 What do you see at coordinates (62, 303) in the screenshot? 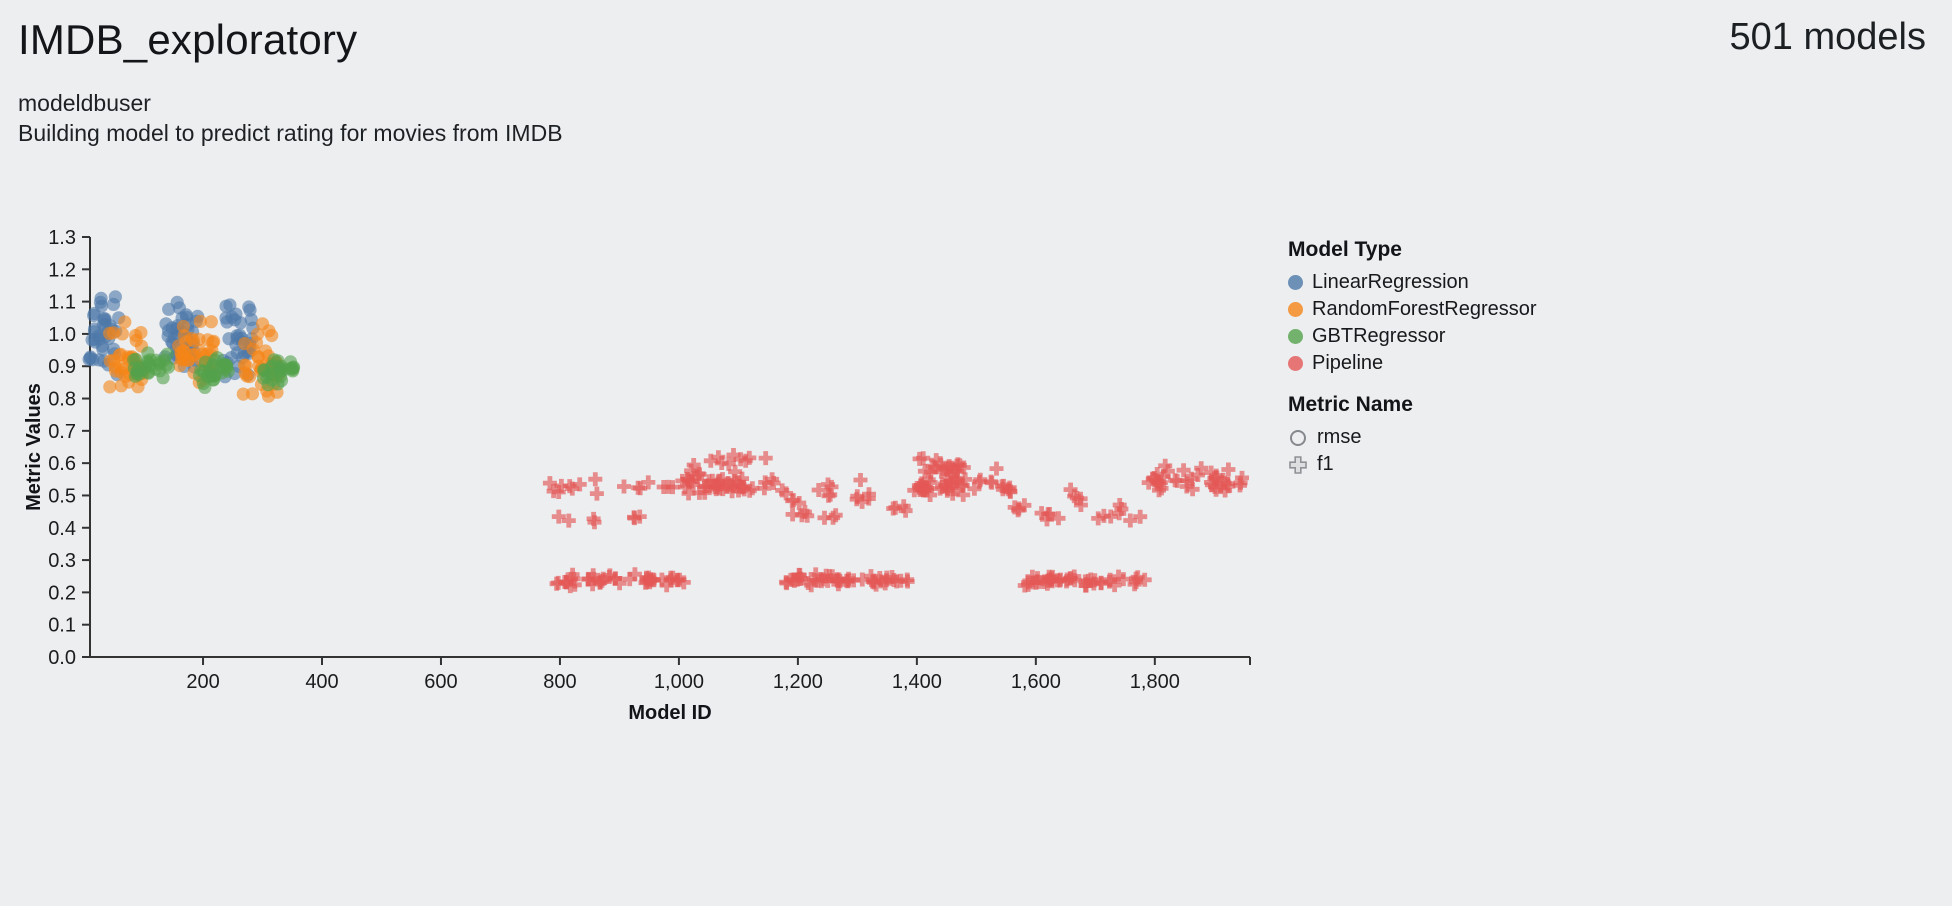
I see `svg-text: 1.1` at bounding box center [62, 303].